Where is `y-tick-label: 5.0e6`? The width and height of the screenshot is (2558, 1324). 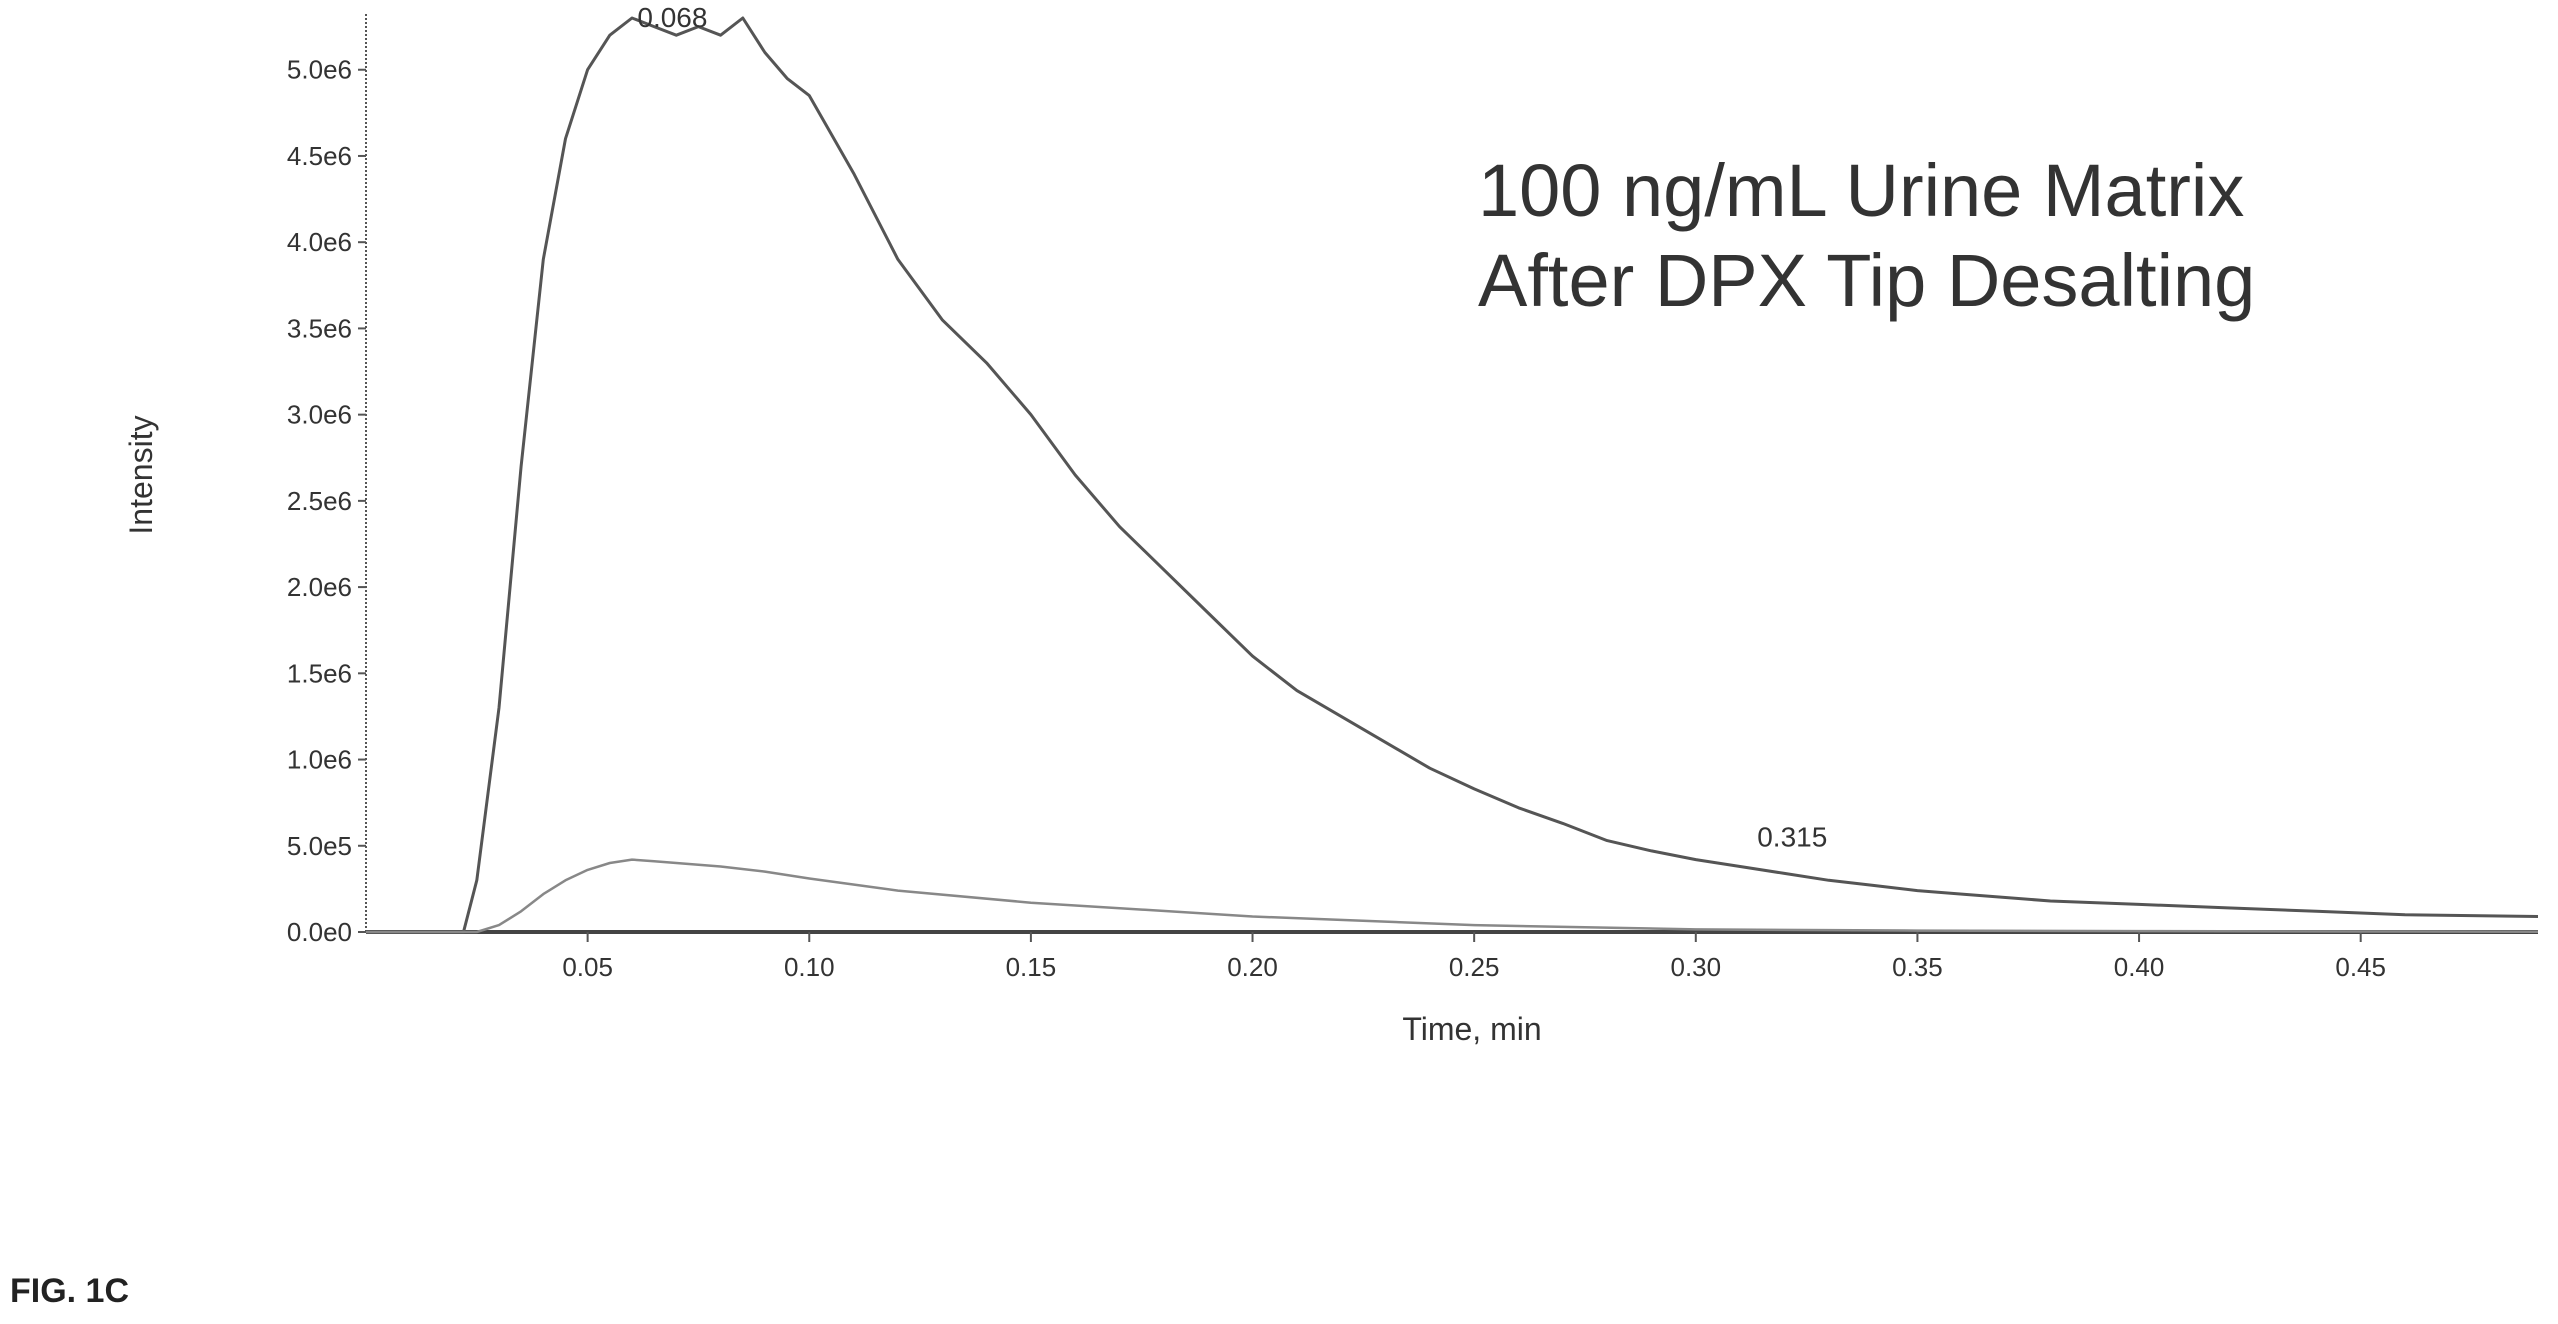 y-tick-label: 5.0e6 is located at coordinates (319, 70).